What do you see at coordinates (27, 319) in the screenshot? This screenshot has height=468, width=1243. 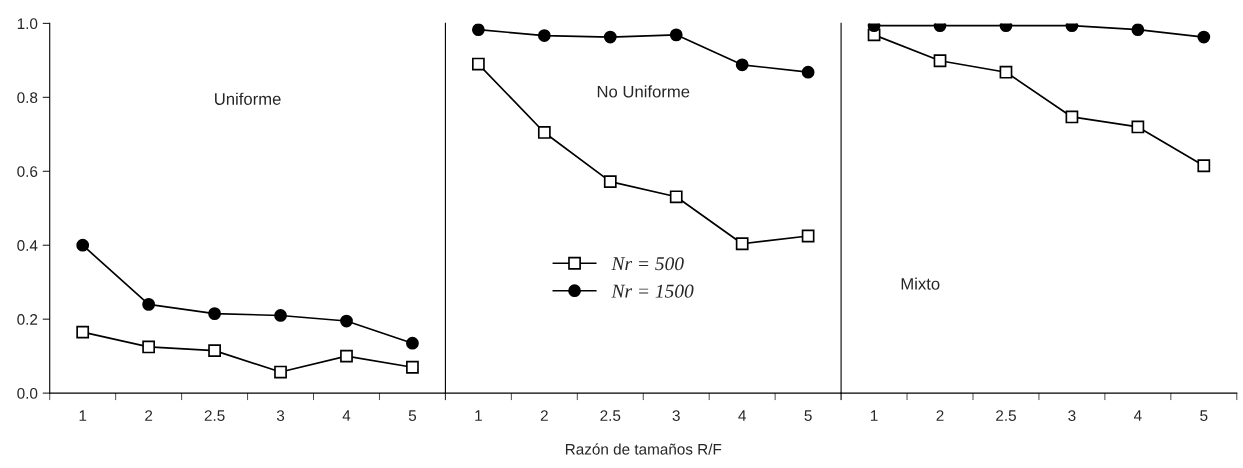 I see `y-tick-label: 0.2` at bounding box center [27, 319].